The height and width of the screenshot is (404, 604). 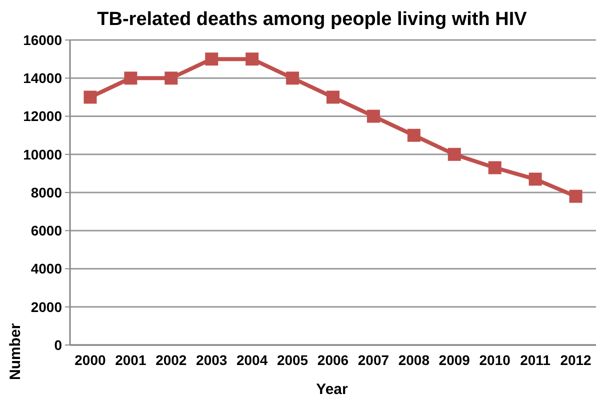 What do you see at coordinates (15, 351) in the screenshot?
I see `y-axis-title: Number` at bounding box center [15, 351].